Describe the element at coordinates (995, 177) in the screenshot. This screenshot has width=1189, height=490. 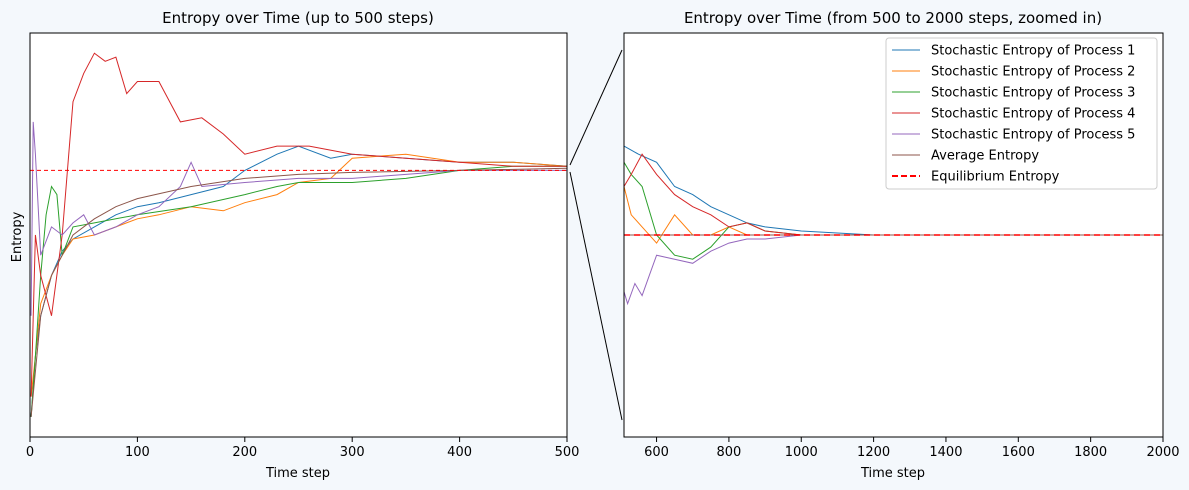
I see `legend-label: Equilibrium Entropy` at that location.